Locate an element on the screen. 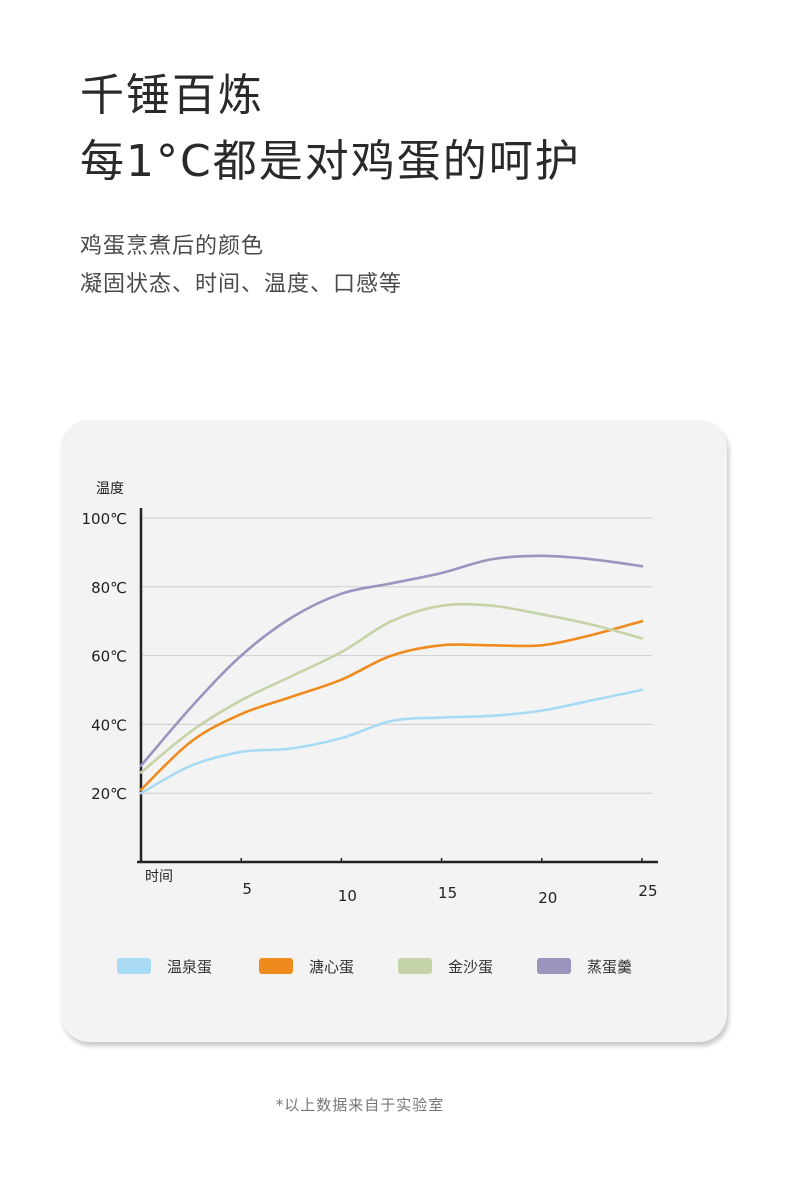 This screenshot has height=1197, width=790. y-tick-label: 40℃ is located at coordinates (109, 725).